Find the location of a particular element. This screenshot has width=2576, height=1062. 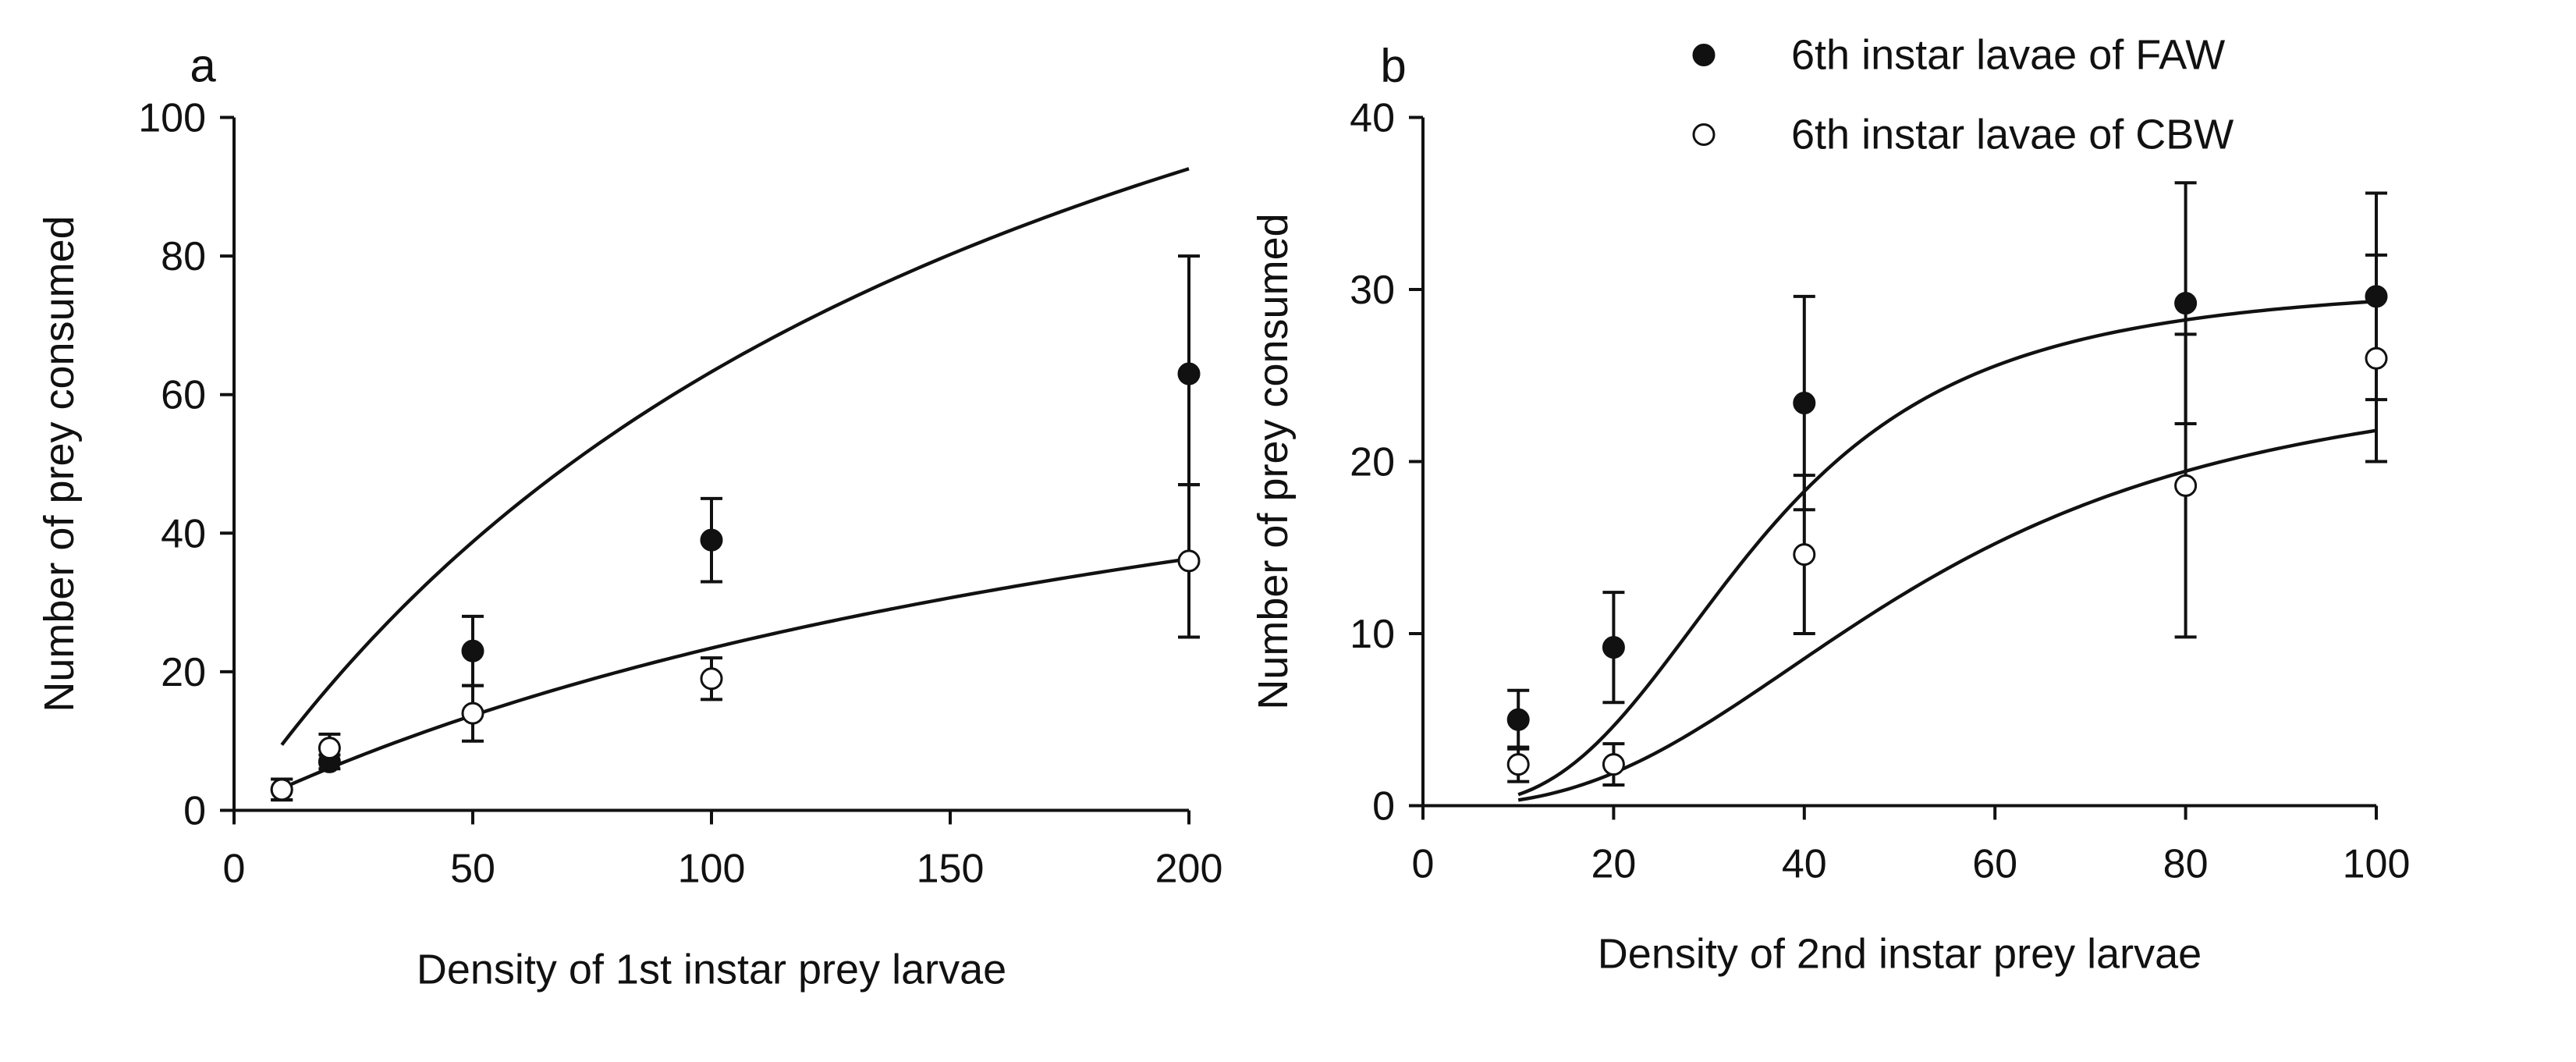

x-tick-label: 60 is located at coordinates (1994, 864).